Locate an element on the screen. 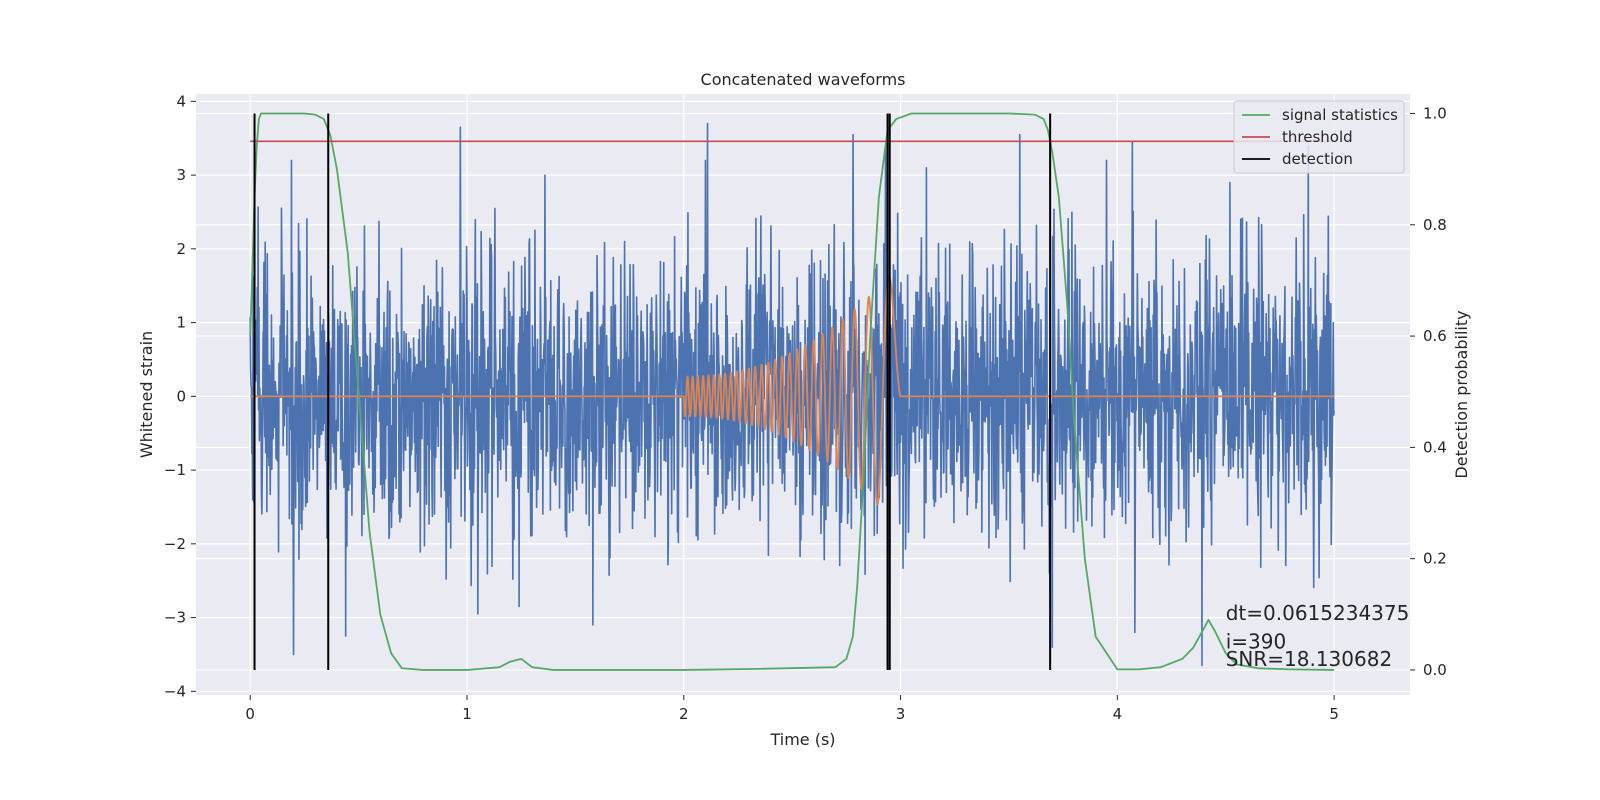 The height and width of the screenshot is (800, 1600). legend-label-detection: detection is located at coordinates (1317, 159).